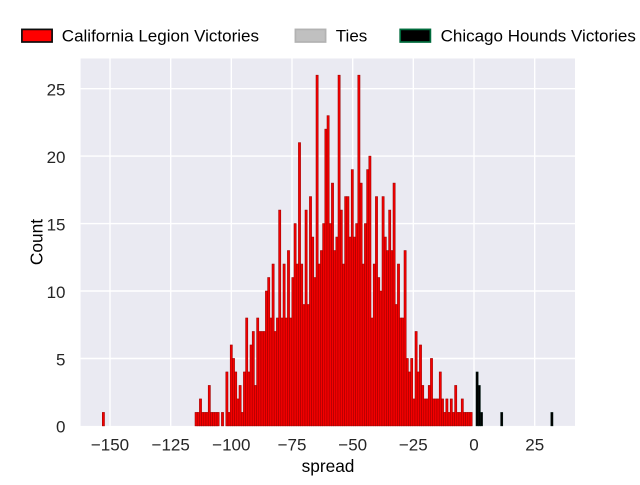  What do you see at coordinates (538, 36) in the screenshot?
I see `svg-text: Chicago Hounds Victories` at bounding box center [538, 36].